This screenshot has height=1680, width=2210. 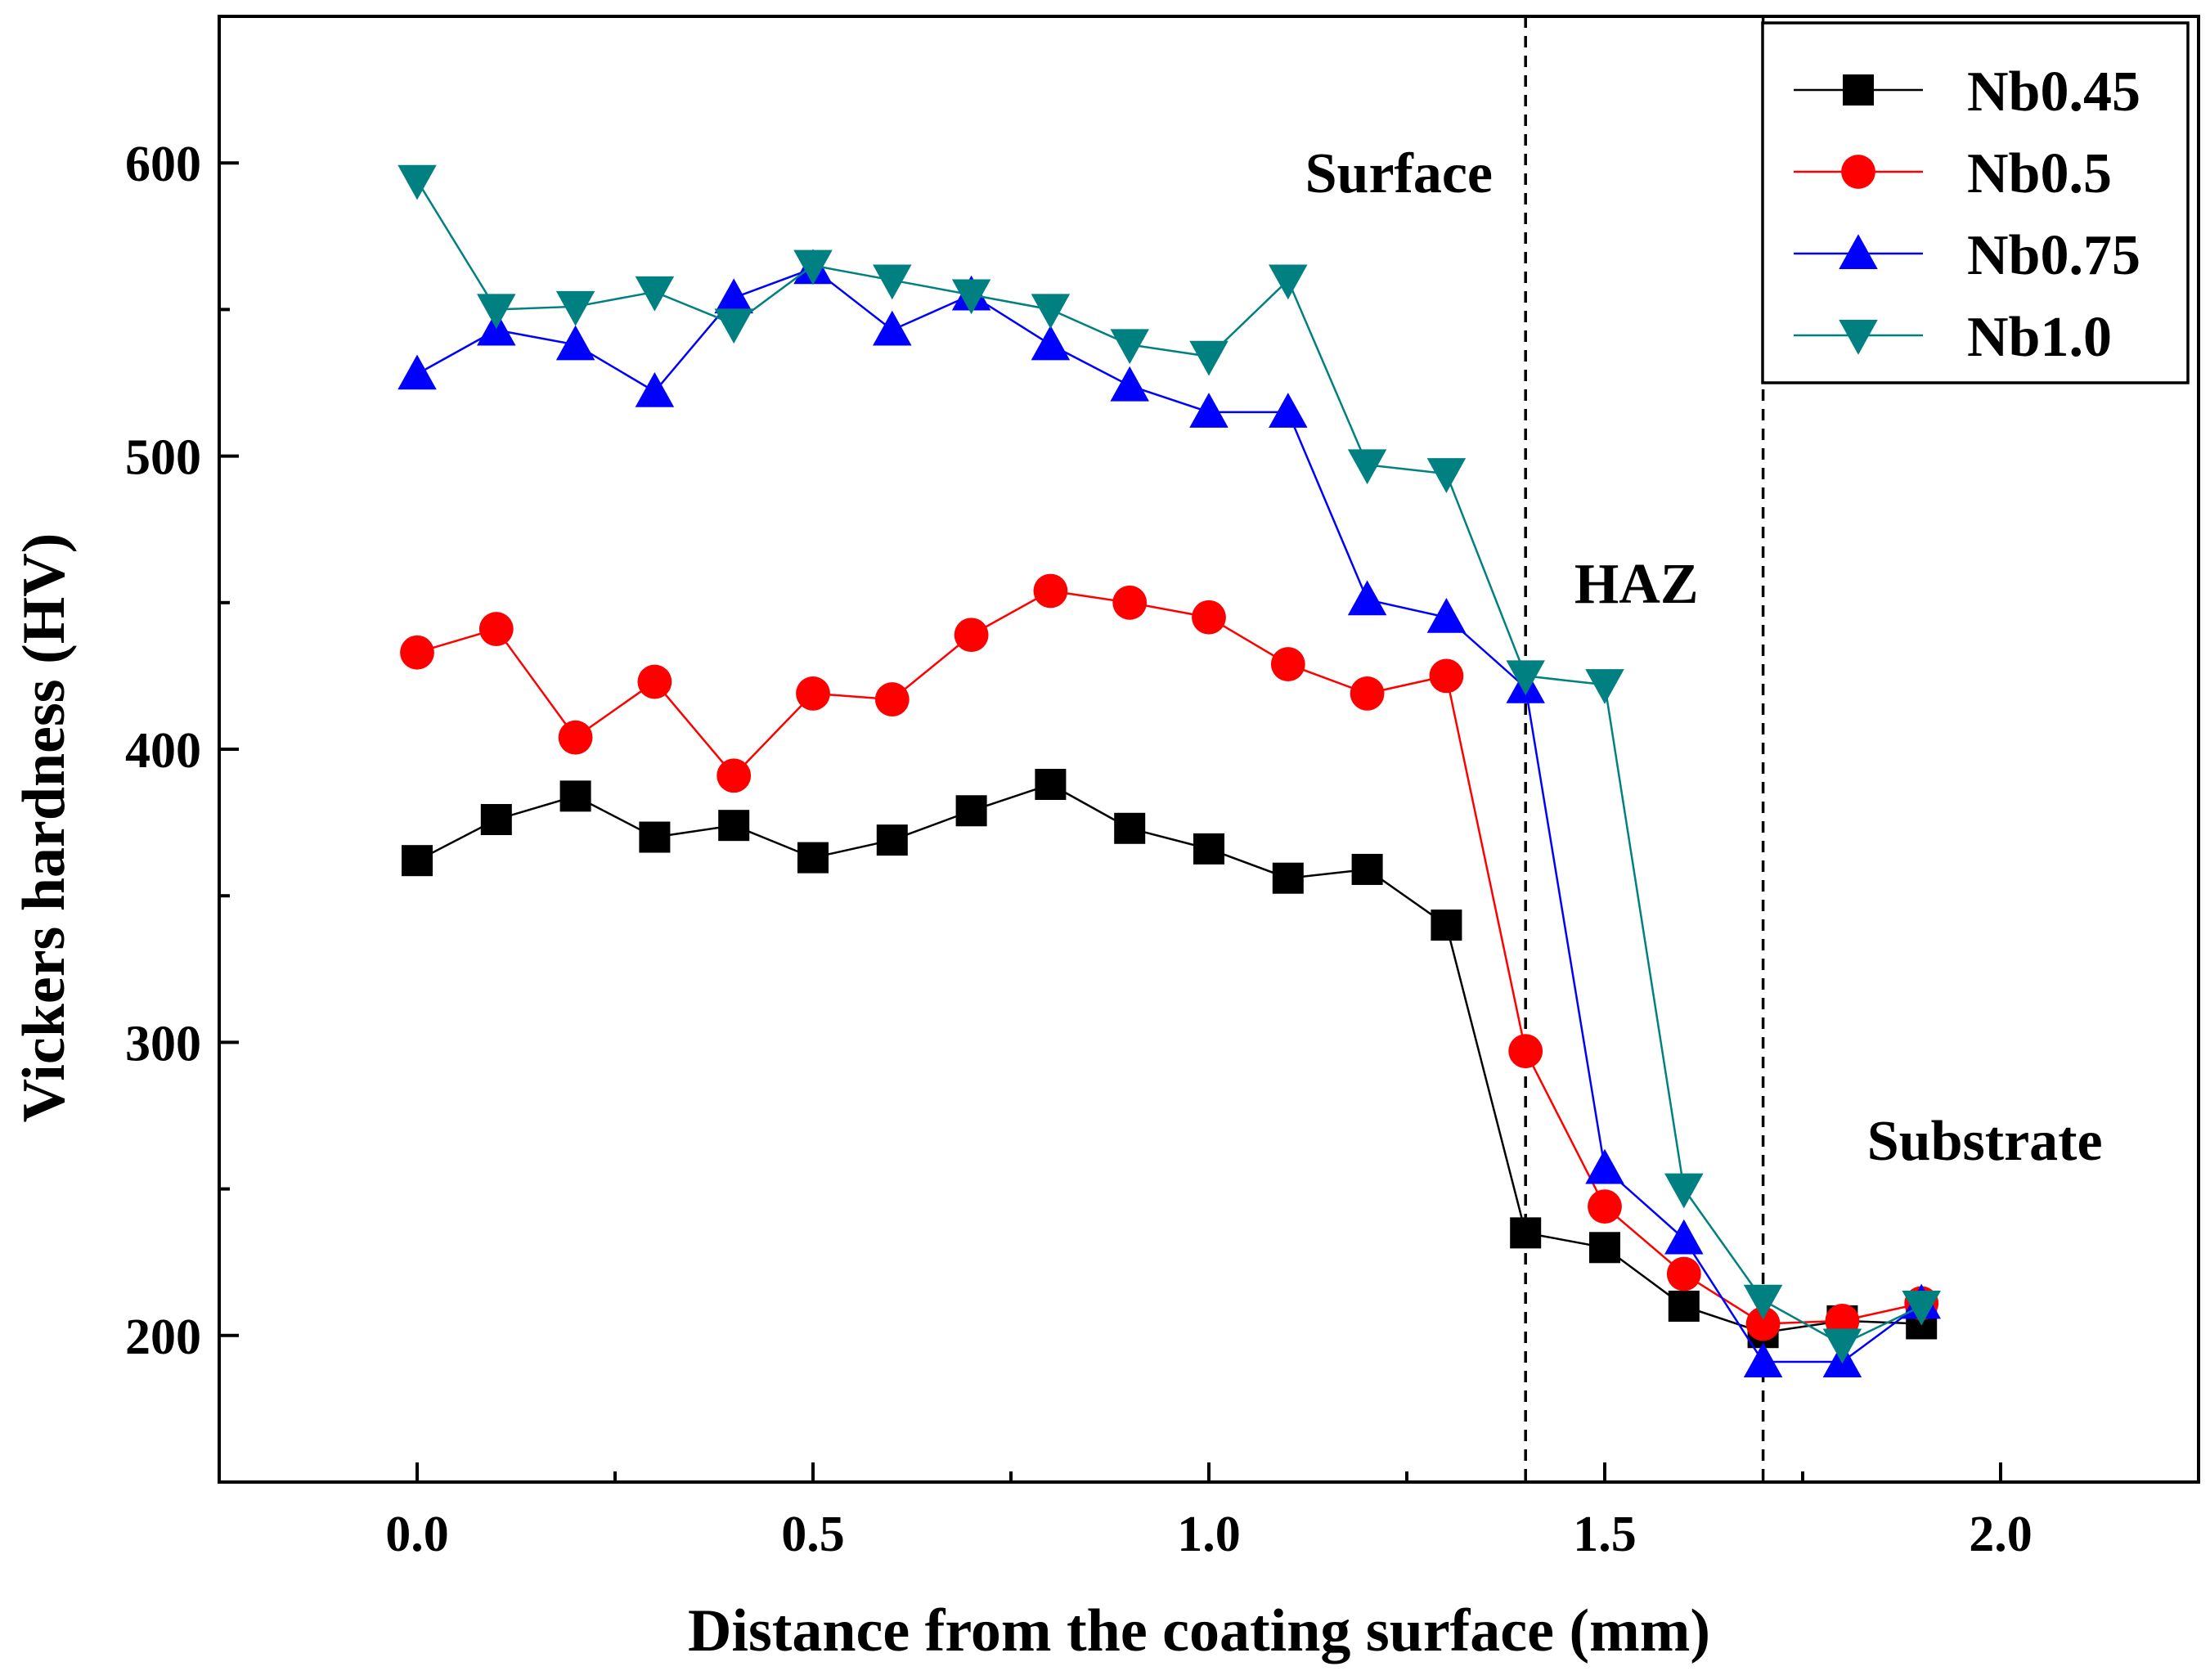 What do you see at coordinates (2040, 338) in the screenshot?
I see `legend-label: Nb1.0` at bounding box center [2040, 338].